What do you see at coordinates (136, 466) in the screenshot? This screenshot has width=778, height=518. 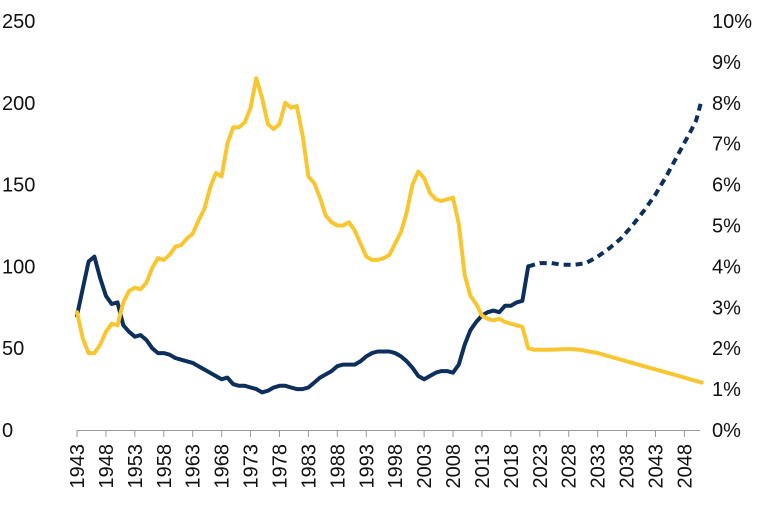 I see `x-tick-label: 1953` at bounding box center [136, 466].